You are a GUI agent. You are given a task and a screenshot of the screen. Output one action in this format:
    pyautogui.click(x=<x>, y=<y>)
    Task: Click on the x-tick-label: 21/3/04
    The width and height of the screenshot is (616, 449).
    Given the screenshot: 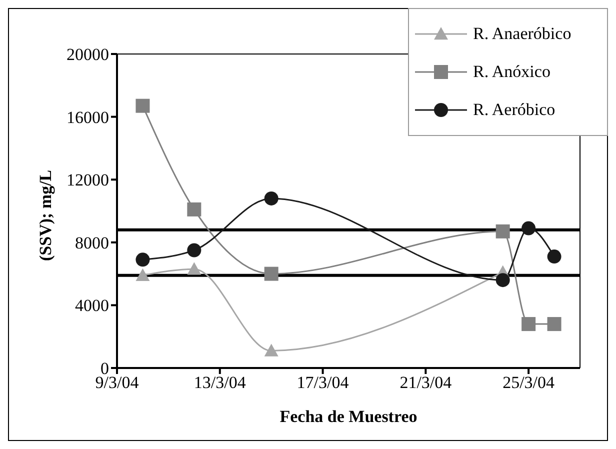 What is the action you would take?
    pyautogui.click(x=426, y=382)
    